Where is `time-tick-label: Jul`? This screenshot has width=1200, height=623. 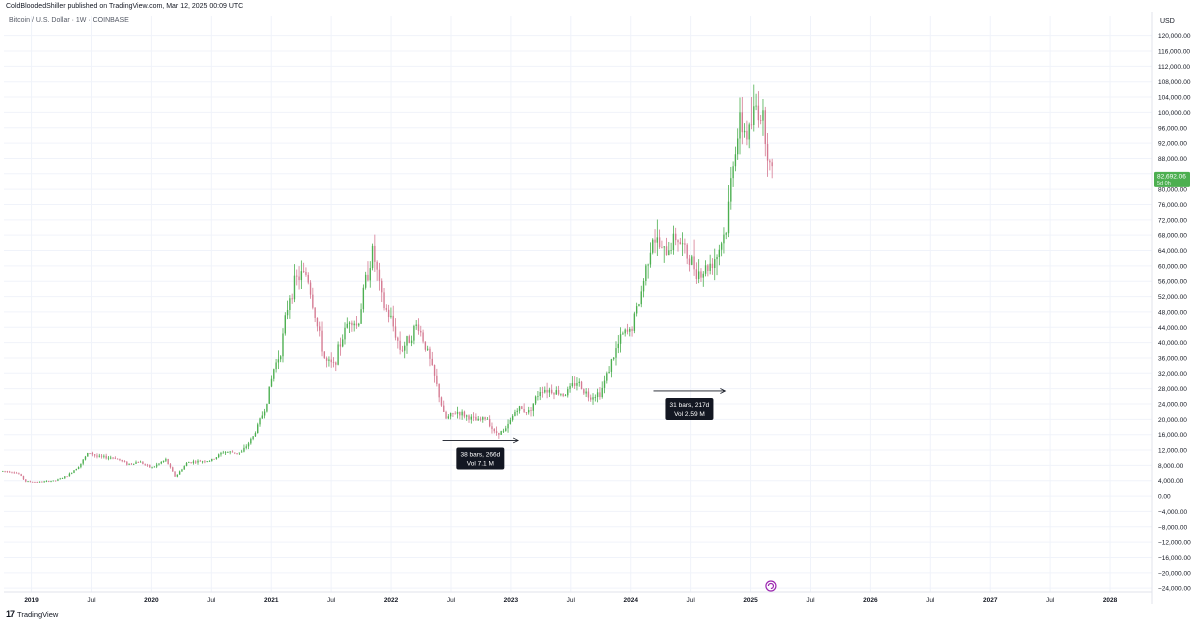
time-tick-label: Jul is located at coordinates (211, 600).